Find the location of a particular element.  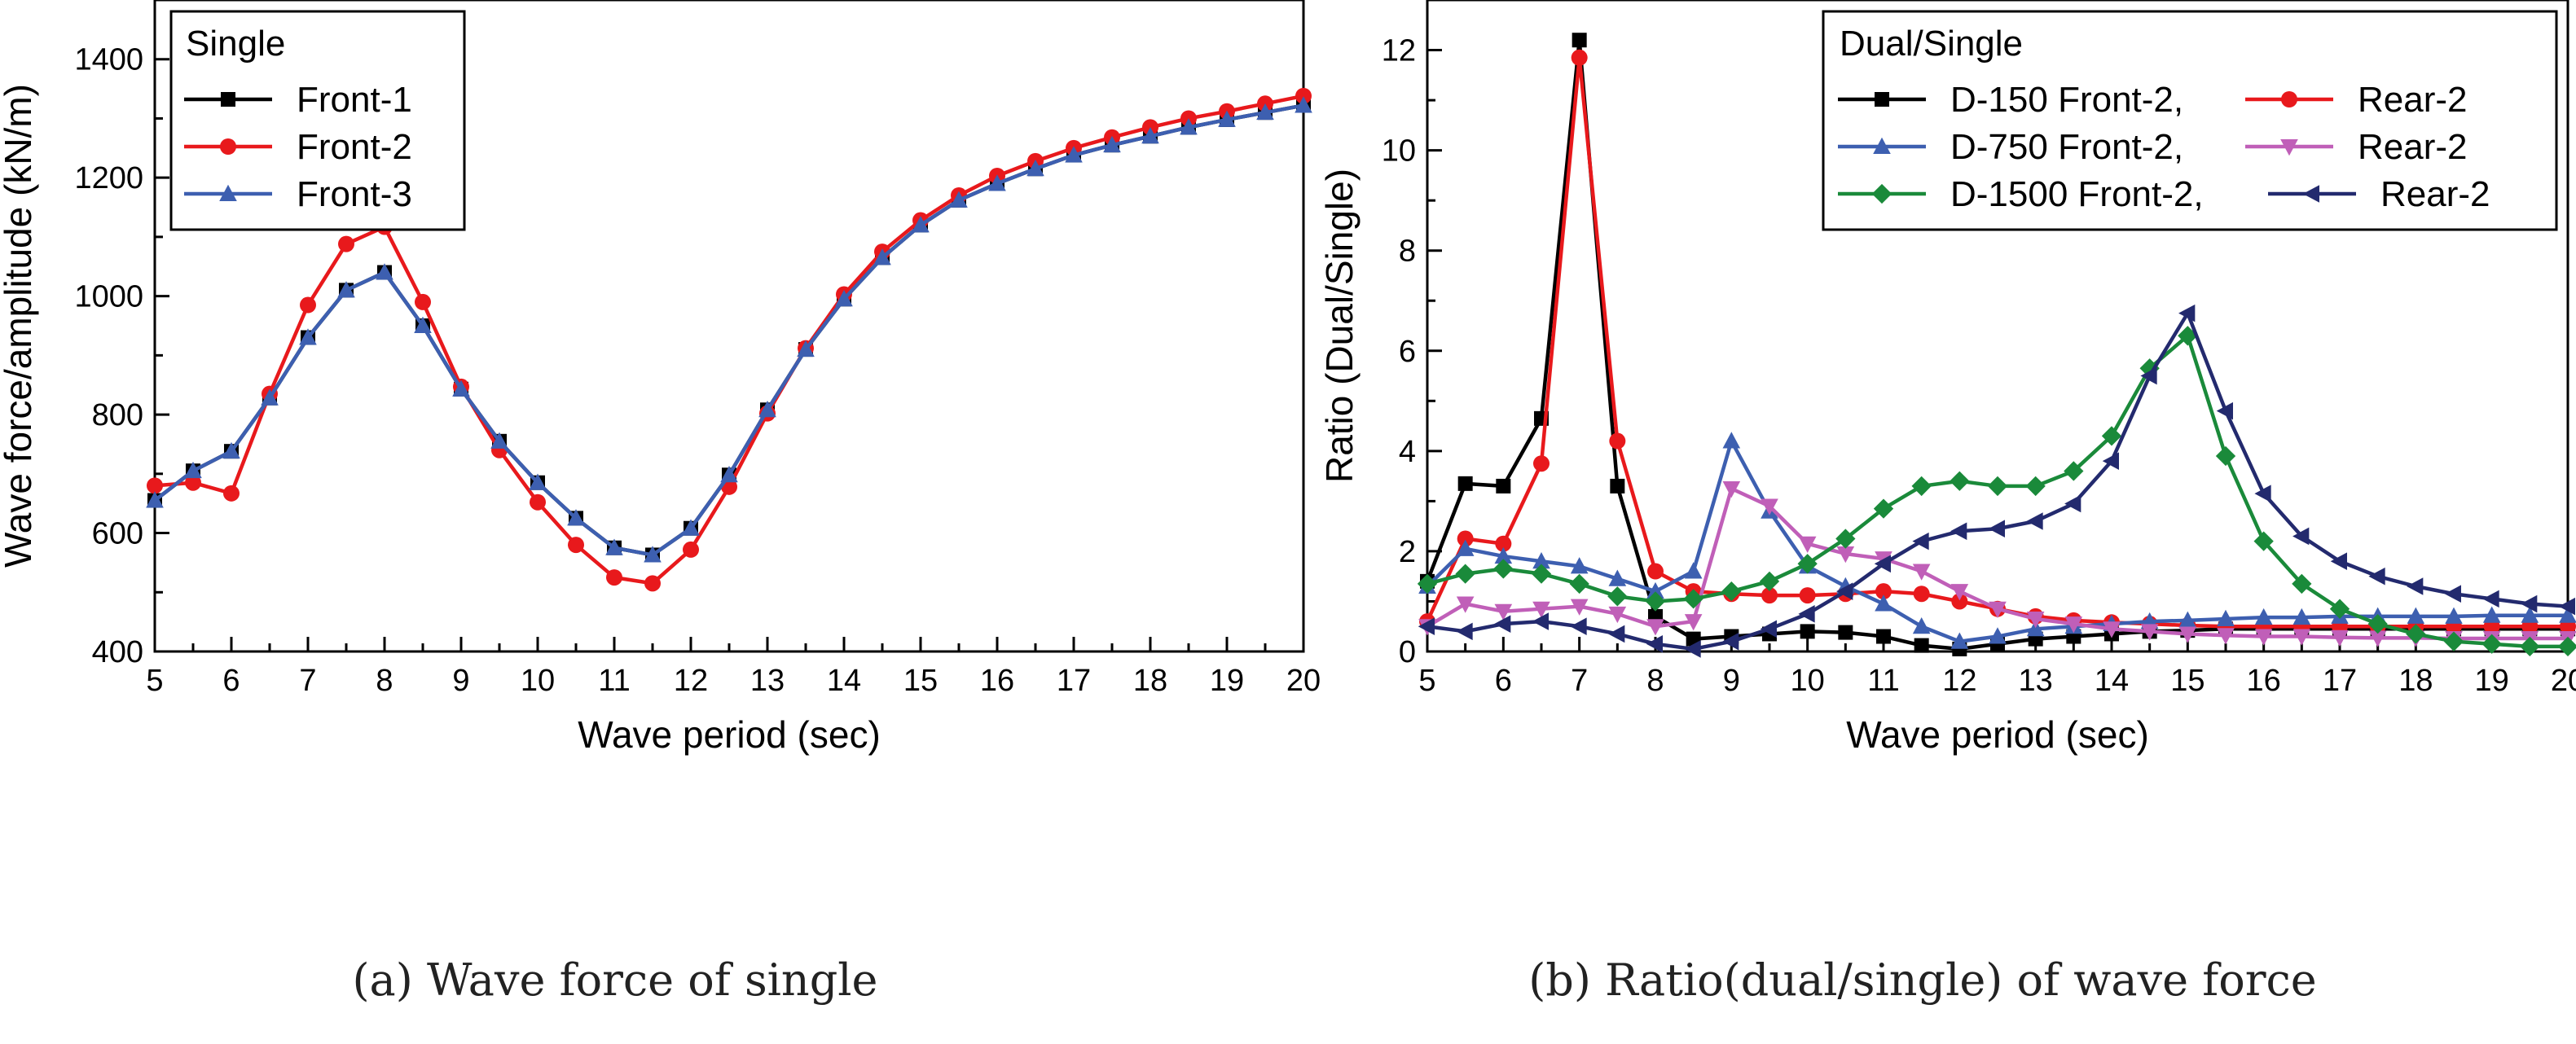

chart-b-caption: (b) Ratio(dual/single) of wave force is located at coordinates (1922, 980).